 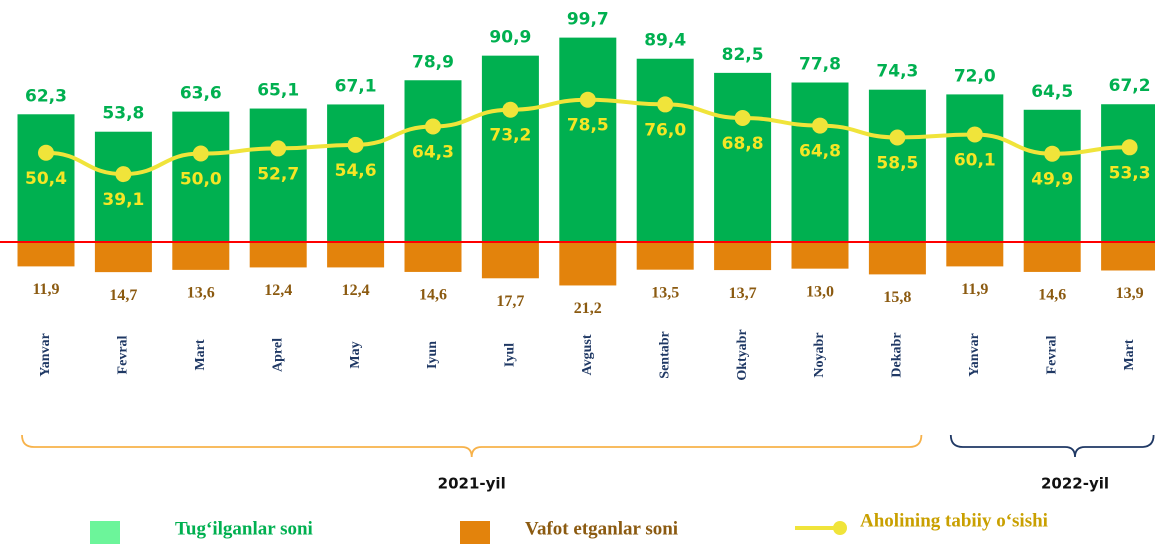 What do you see at coordinates (510, 355) in the screenshot?
I see `x-tick-label: Iyul` at bounding box center [510, 355].